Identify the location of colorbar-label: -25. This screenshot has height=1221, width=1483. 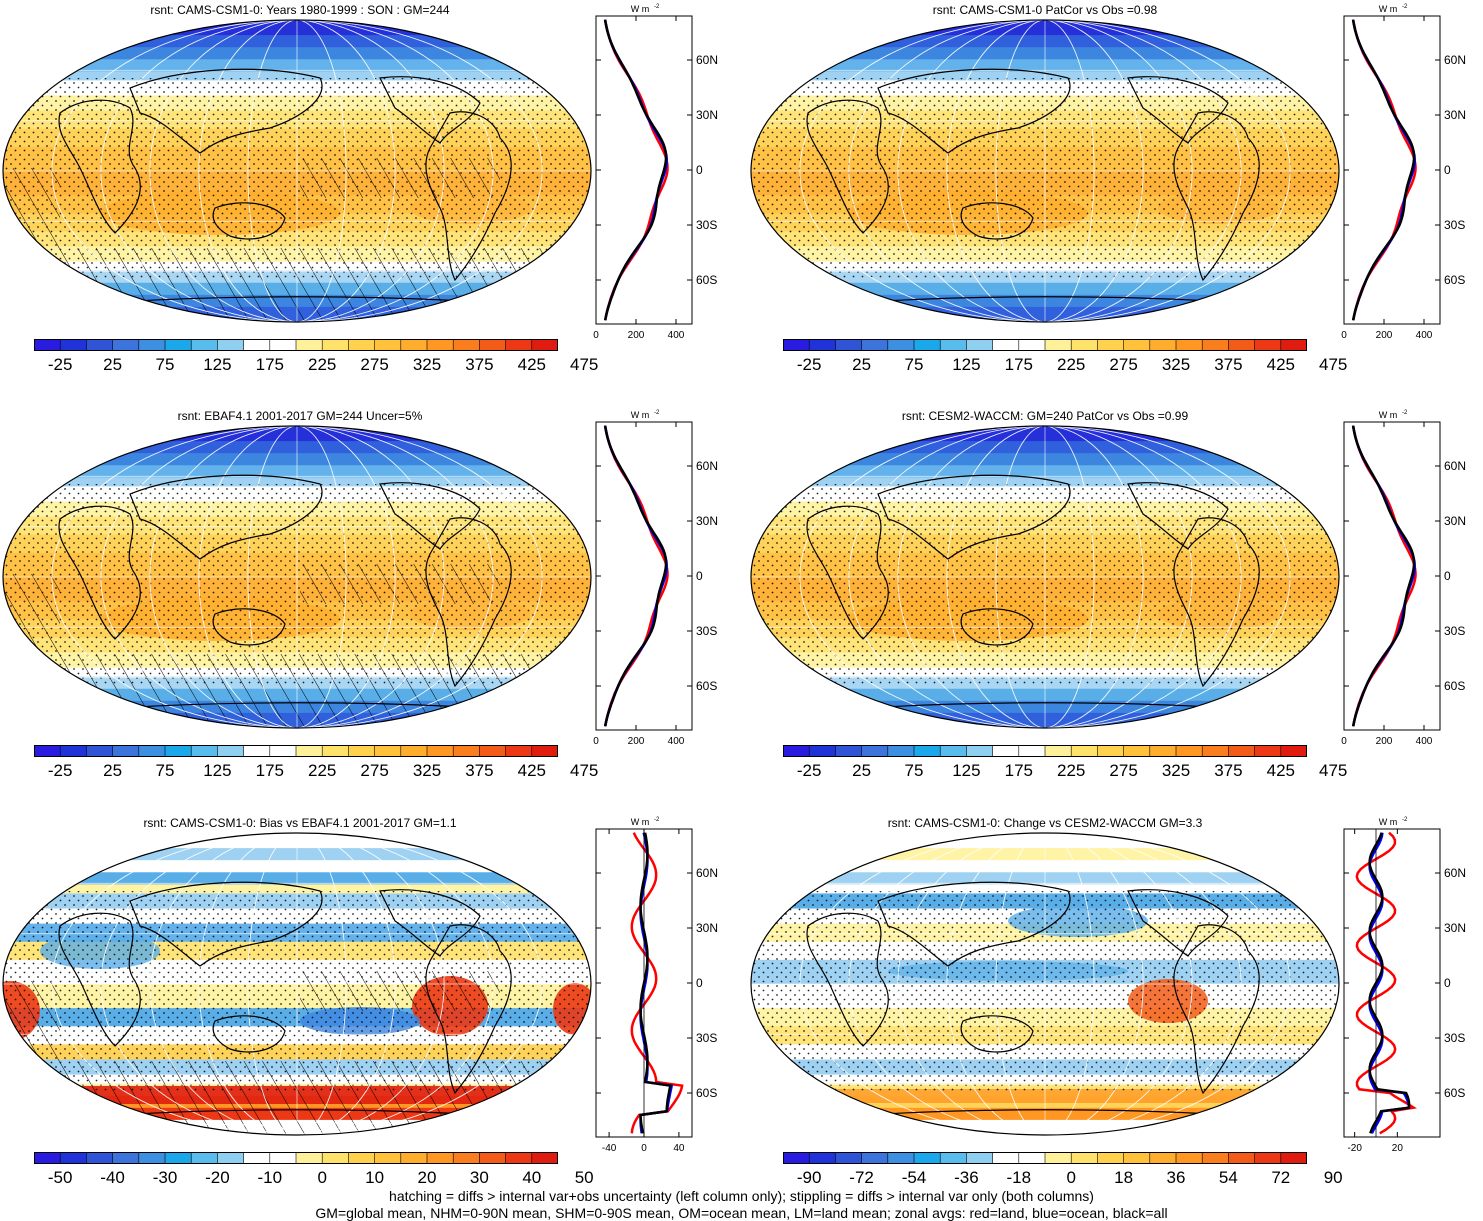
(60, 364).